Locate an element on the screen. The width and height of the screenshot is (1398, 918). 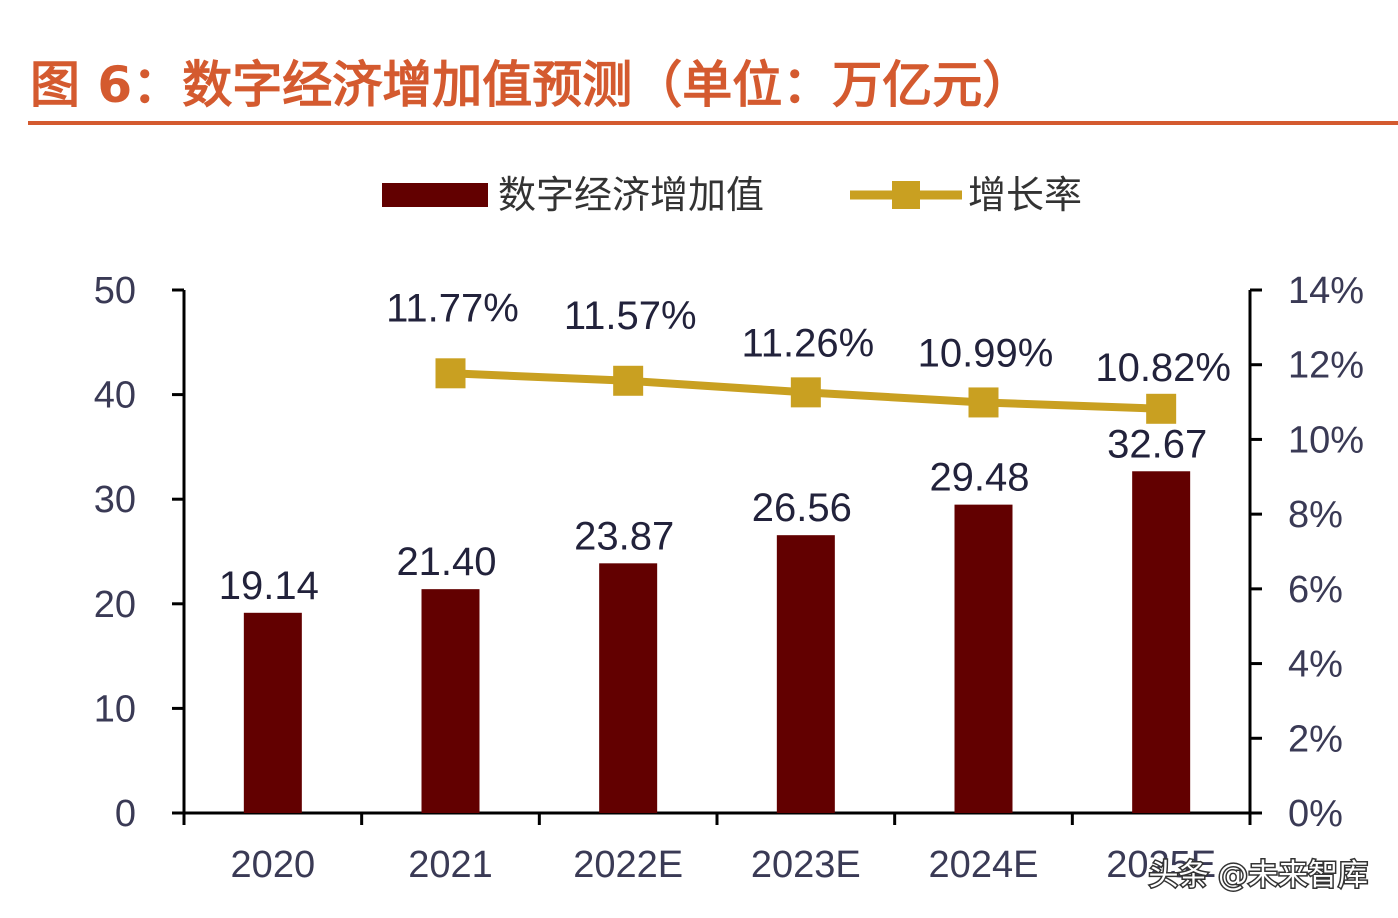
legend: 数字经济增加值 增长率 is located at coordinates (732, 195).